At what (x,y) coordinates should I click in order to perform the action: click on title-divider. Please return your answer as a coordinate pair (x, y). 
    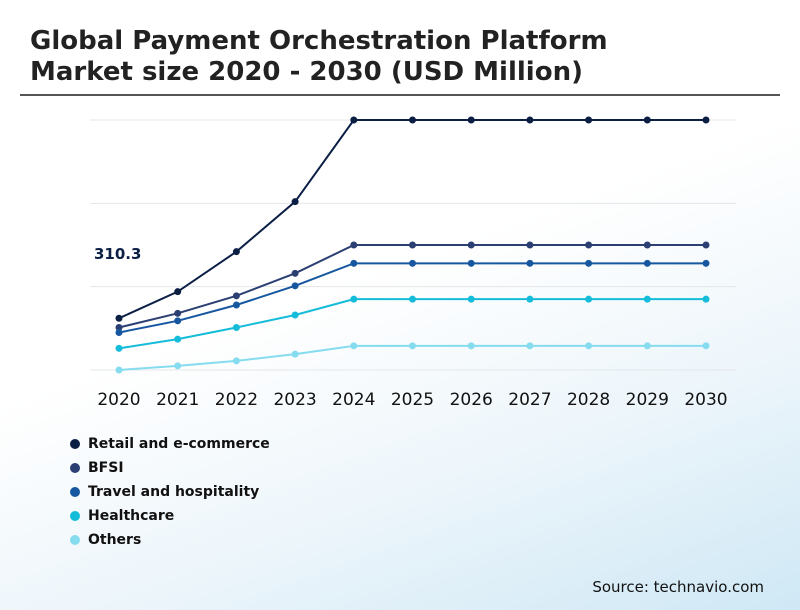
    Looking at the image, I should click on (400, 95).